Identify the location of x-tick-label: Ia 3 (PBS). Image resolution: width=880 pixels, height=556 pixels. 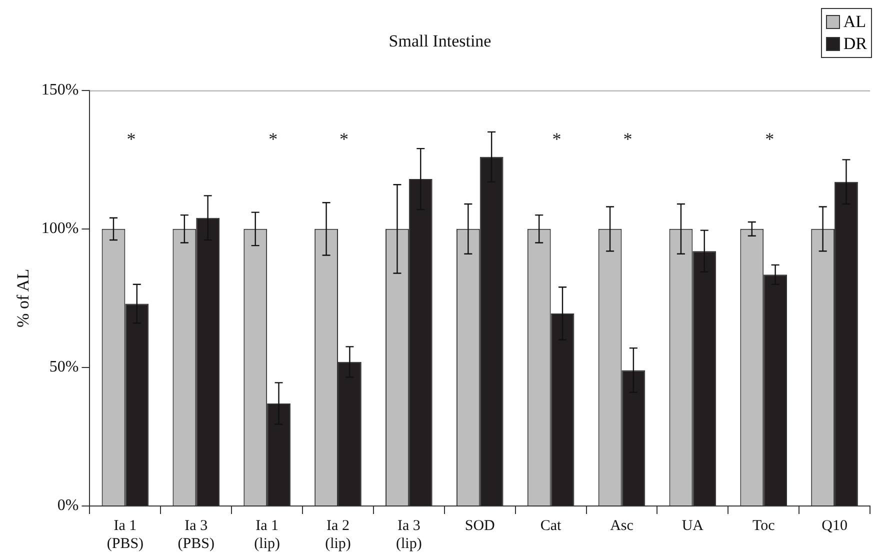
(196, 535).